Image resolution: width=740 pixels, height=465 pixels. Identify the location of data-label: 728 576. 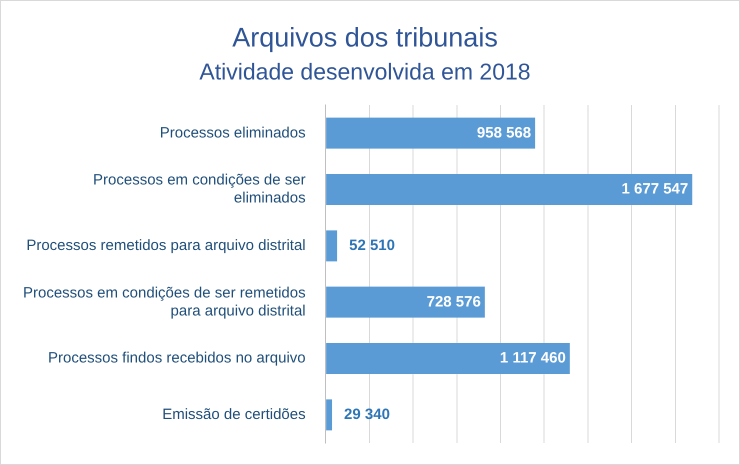
(453, 301).